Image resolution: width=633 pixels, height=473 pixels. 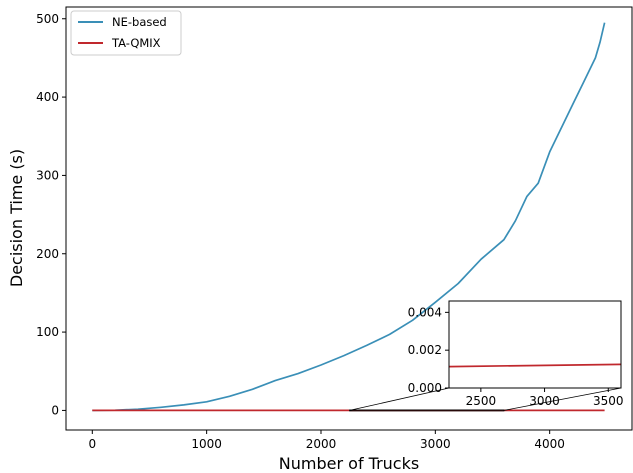 What do you see at coordinates (206, 444) in the screenshot?
I see `x-tick-label: 1000` at bounding box center [206, 444].